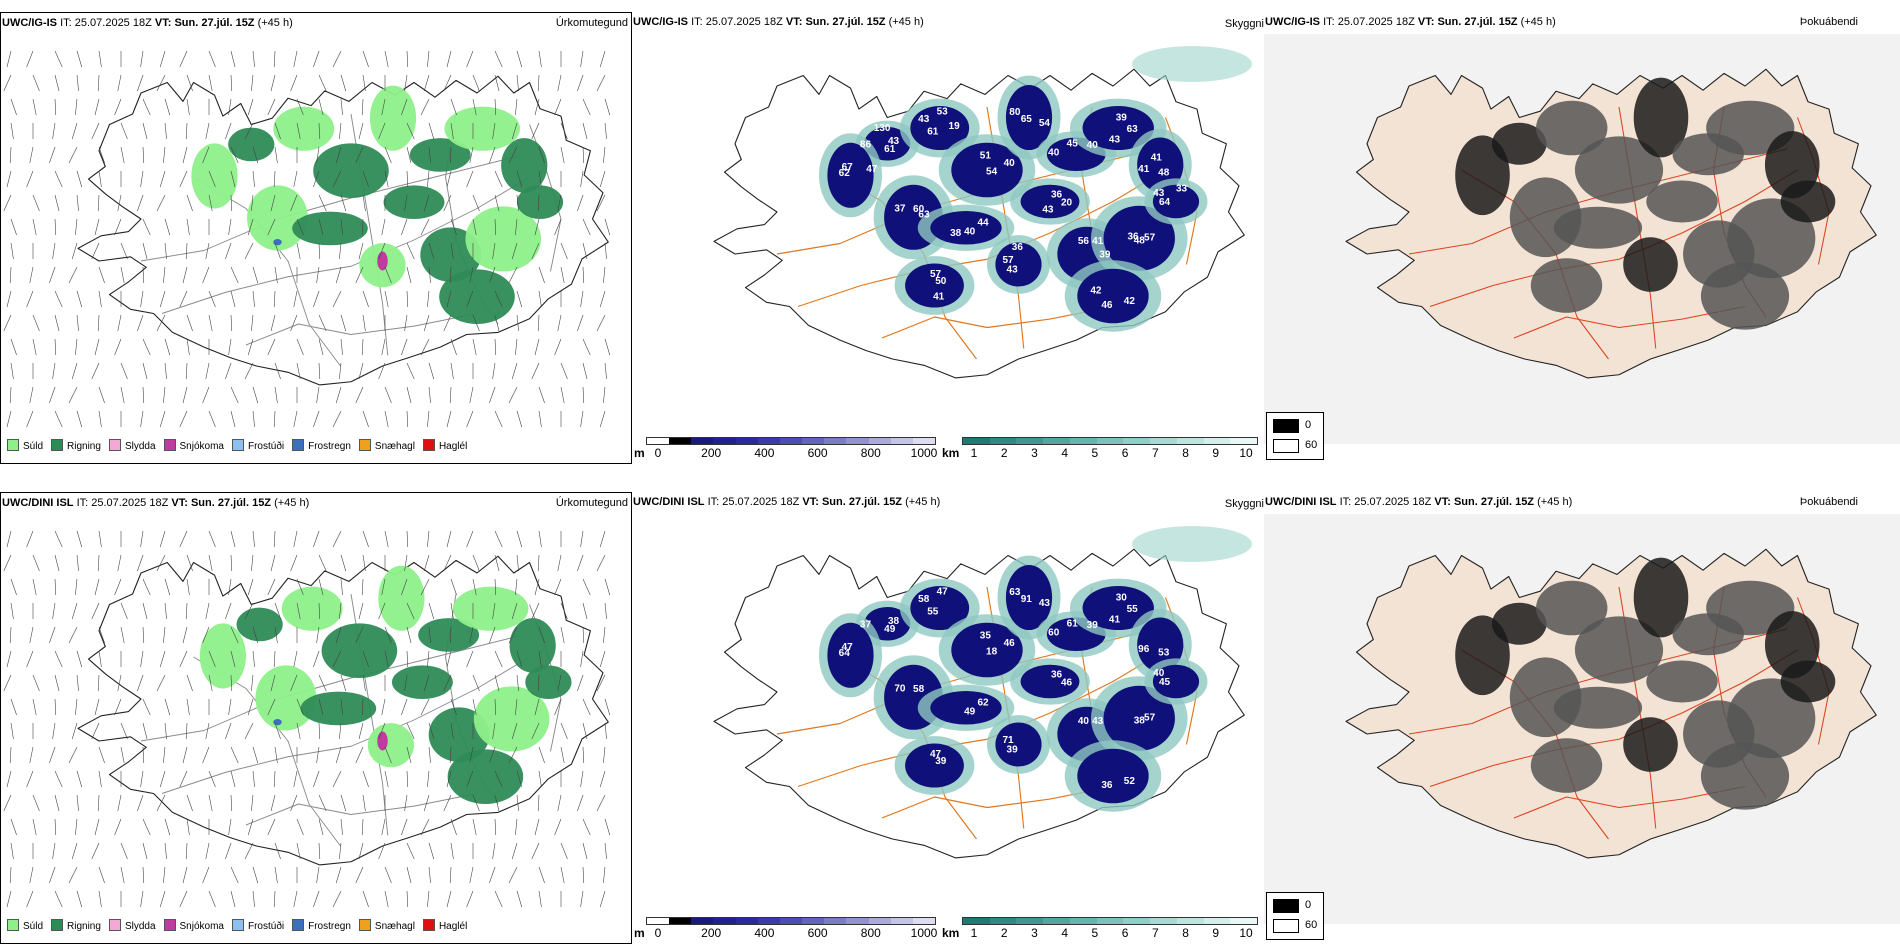  I want to click on cloud-base-label: 44, so click(983, 222).